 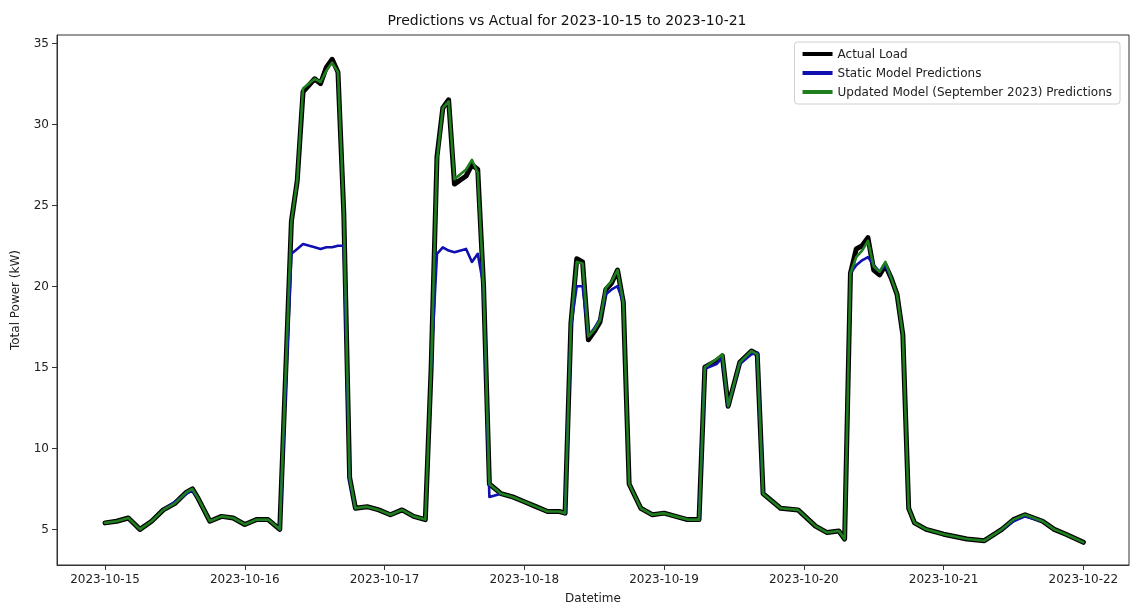 I want to click on x-tick-label: 2023-10-16, so click(x=244, y=579).